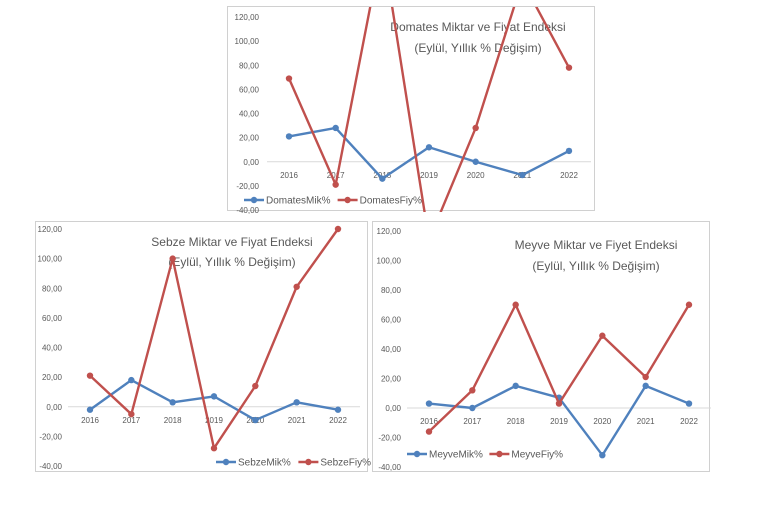 The width and height of the screenshot is (766, 524). Describe the element at coordinates (429, 421) in the screenshot. I see `meyve-x-tick-label: 2016` at that location.